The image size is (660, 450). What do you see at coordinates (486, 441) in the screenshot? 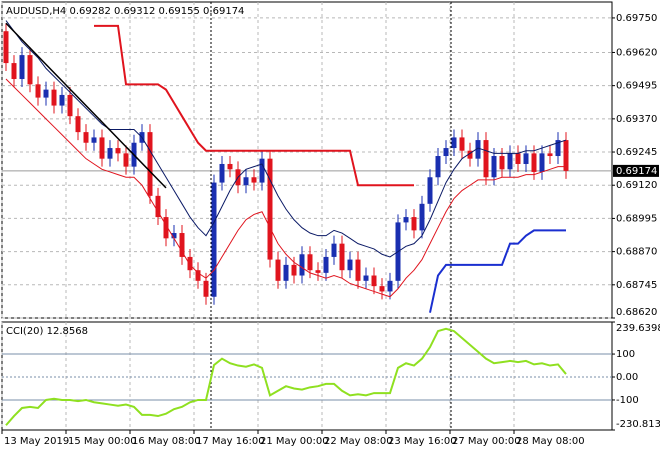
I see `x-tick-label: 27 May 00:00` at bounding box center [486, 441].